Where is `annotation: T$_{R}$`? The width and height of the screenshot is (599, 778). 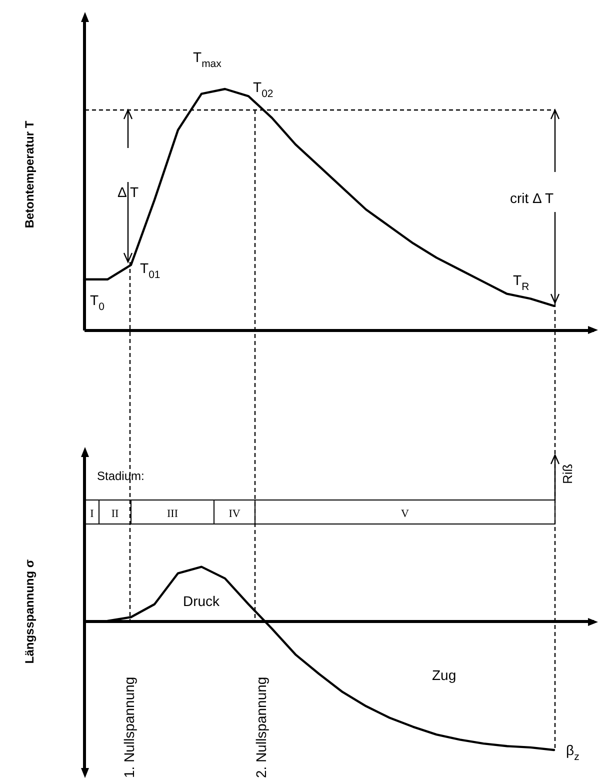
annotation: T$_{R}$ is located at coordinates (521, 282).